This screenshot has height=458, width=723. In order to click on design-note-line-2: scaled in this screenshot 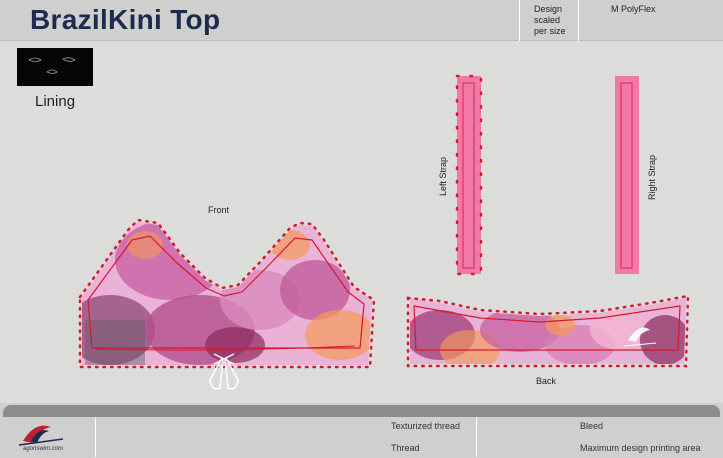, I will do `click(547, 20)`.